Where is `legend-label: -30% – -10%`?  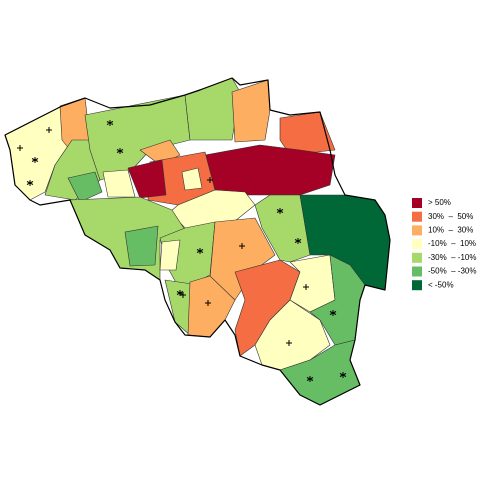 legend-label: -30% – -10% is located at coordinates (452, 257).